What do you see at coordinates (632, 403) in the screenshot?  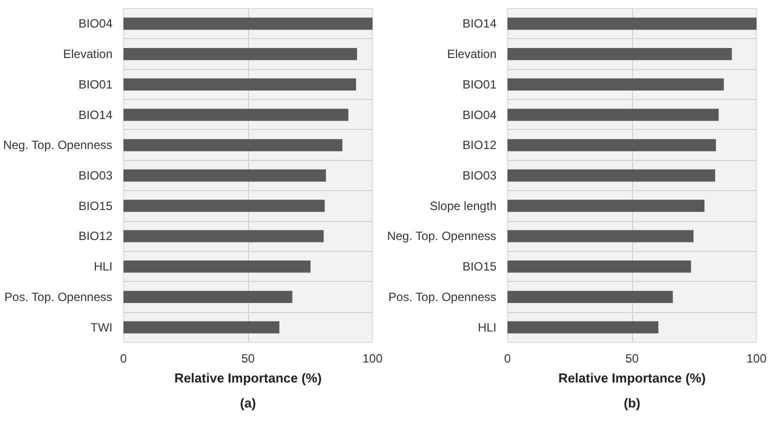 I see `text: (b)` at bounding box center [632, 403].